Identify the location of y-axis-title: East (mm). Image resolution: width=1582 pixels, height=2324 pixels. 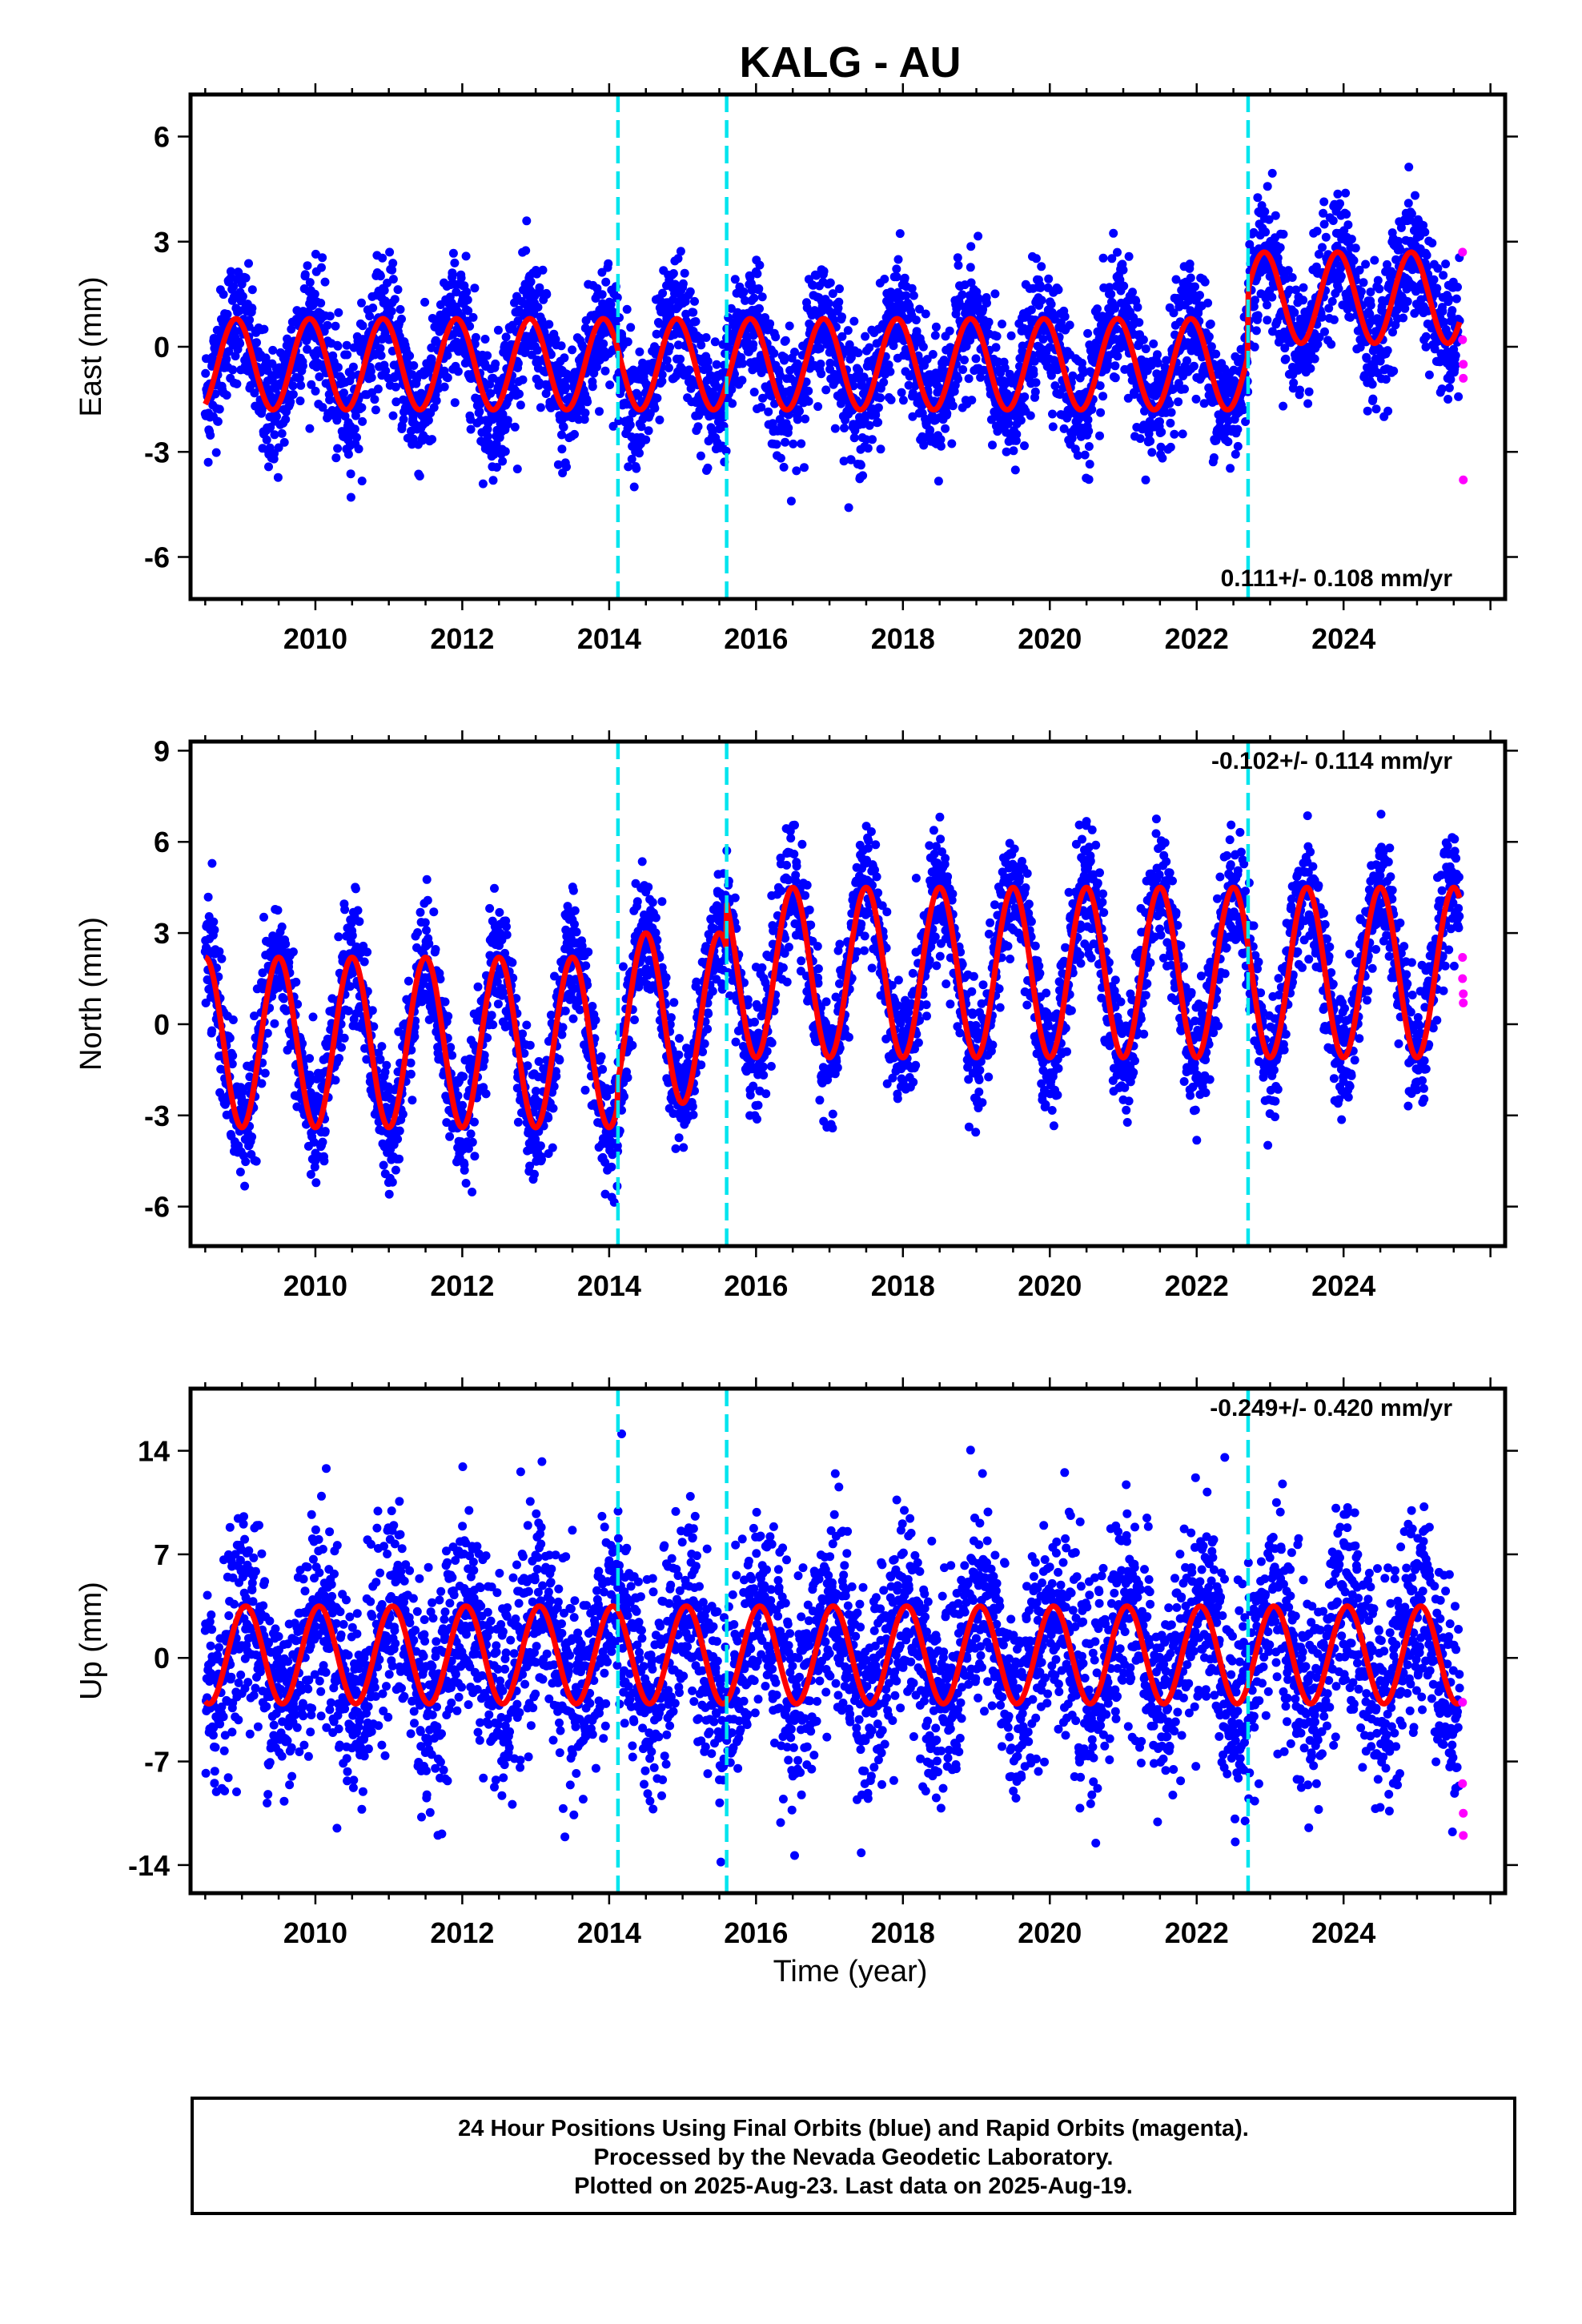
(91, 346).